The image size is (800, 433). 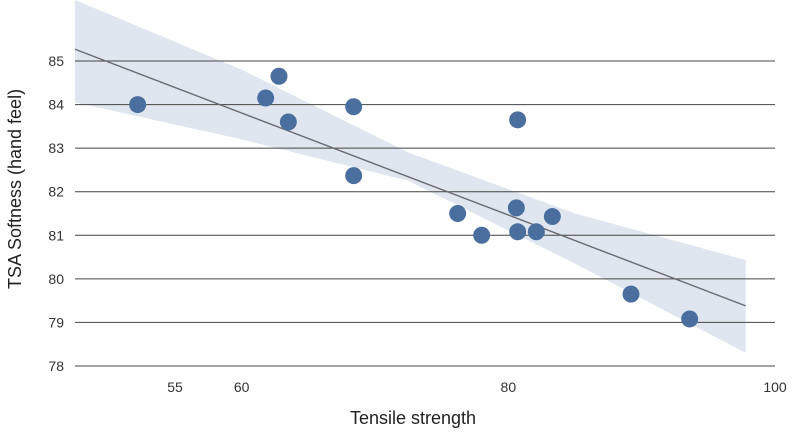 What do you see at coordinates (56, 235) in the screenshot?
I see `y-tick-label: 81` at bounding box center [56, 235].